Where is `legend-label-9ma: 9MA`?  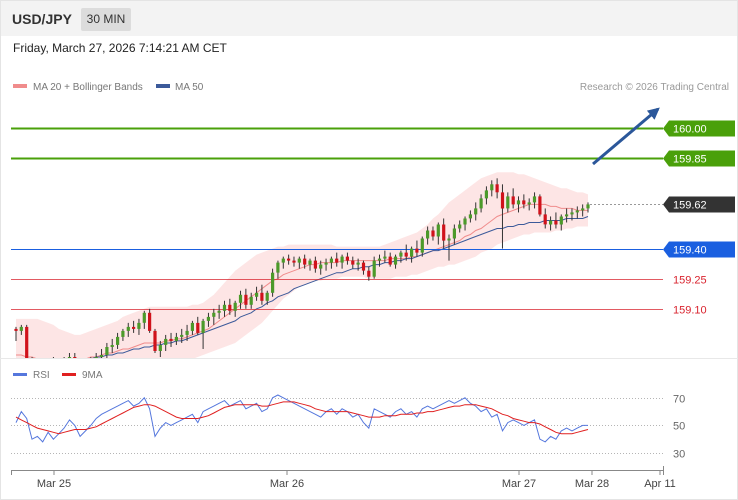 legend-label-9ma: 9MA is located at coordinates (92, 375).